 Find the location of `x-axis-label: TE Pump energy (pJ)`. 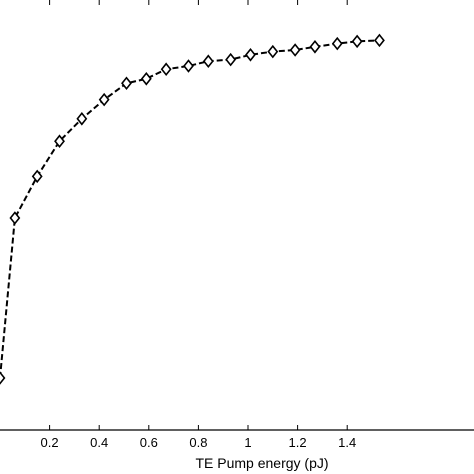

x-axis-label: TE Pump energy (pJ) is located at coordinates (261, 463).